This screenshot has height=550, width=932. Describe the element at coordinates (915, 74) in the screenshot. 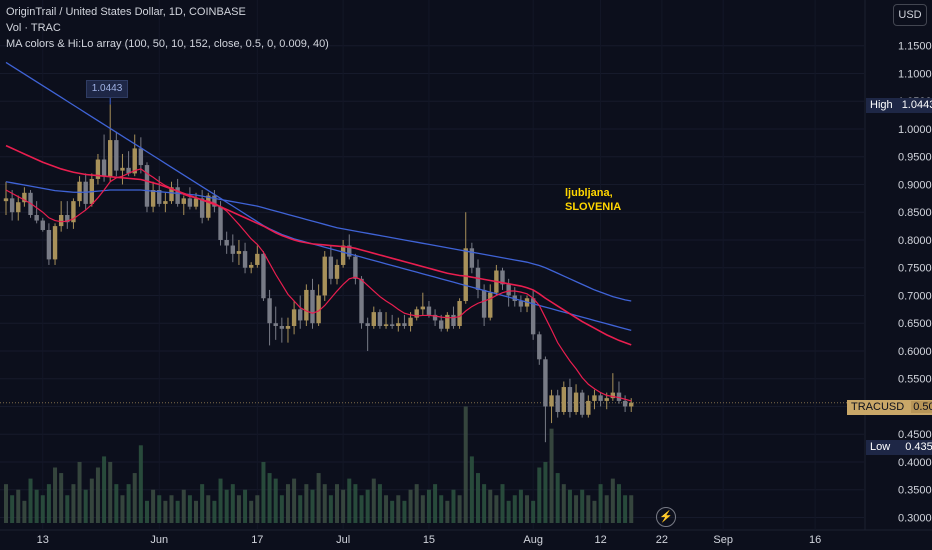

I see `y-tick-label: 1.1000` at that location.